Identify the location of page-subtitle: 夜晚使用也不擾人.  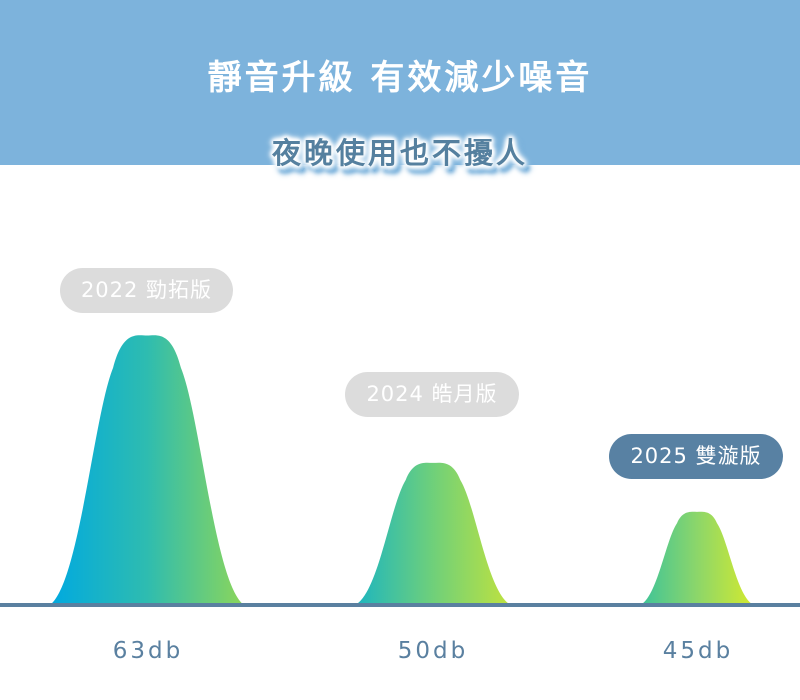
(399, 153).